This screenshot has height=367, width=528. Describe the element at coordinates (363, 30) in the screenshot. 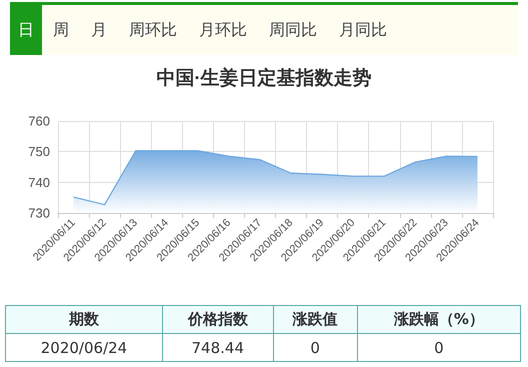

I see `text: 月同比` at that location.